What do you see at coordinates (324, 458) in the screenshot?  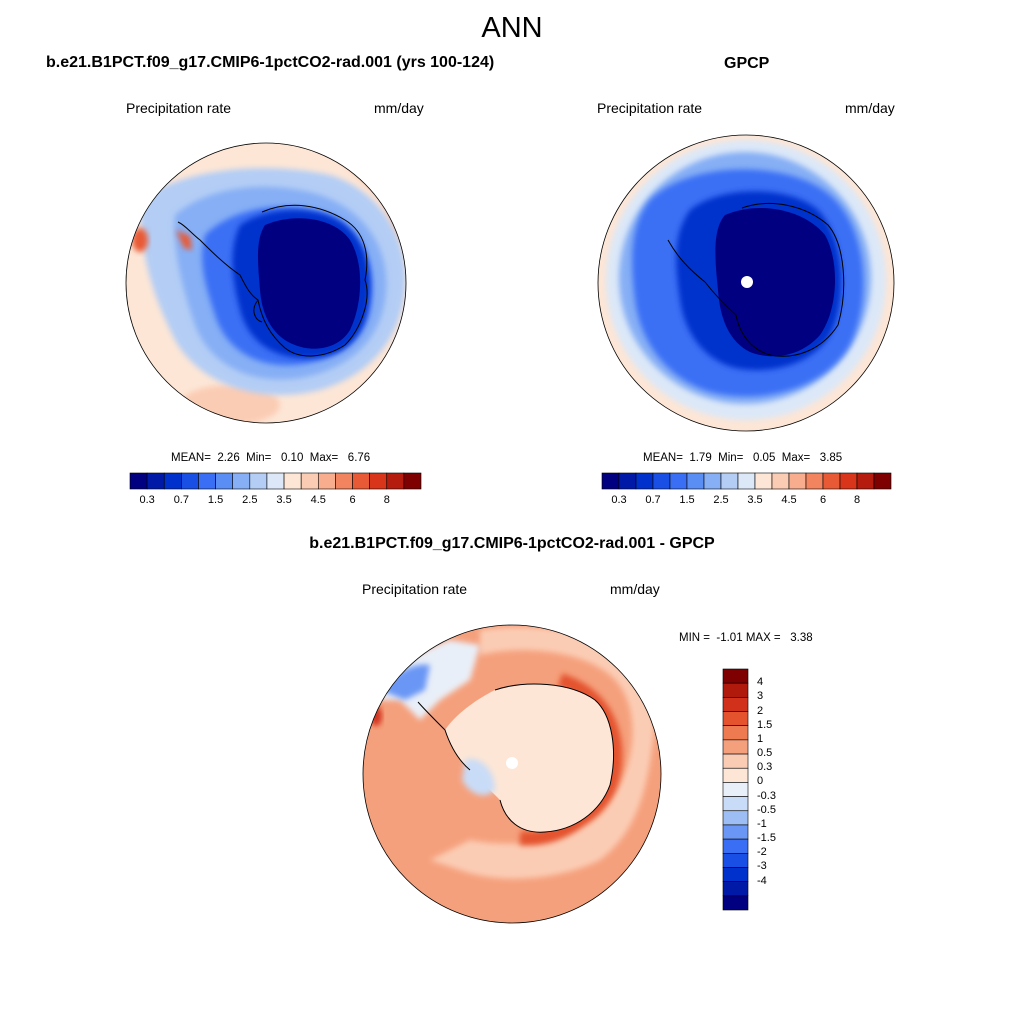 I see `model-max-label: Max=` at bounding box center [324, 458].